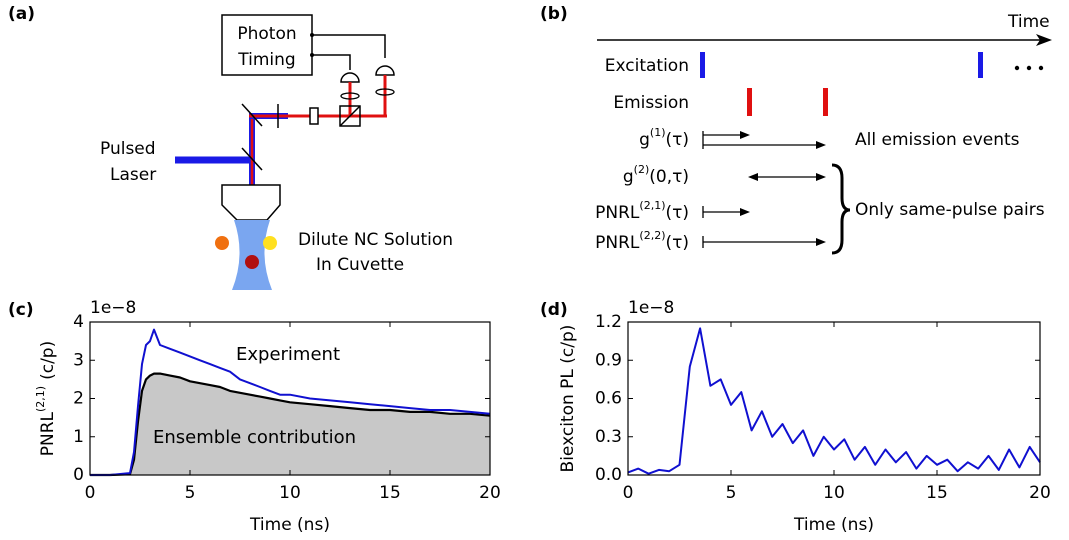 The height and width of the screenshot is (540, 1069). Describe the element at coordinates (841, 209) in the screenshot. I see `brace` at that location.